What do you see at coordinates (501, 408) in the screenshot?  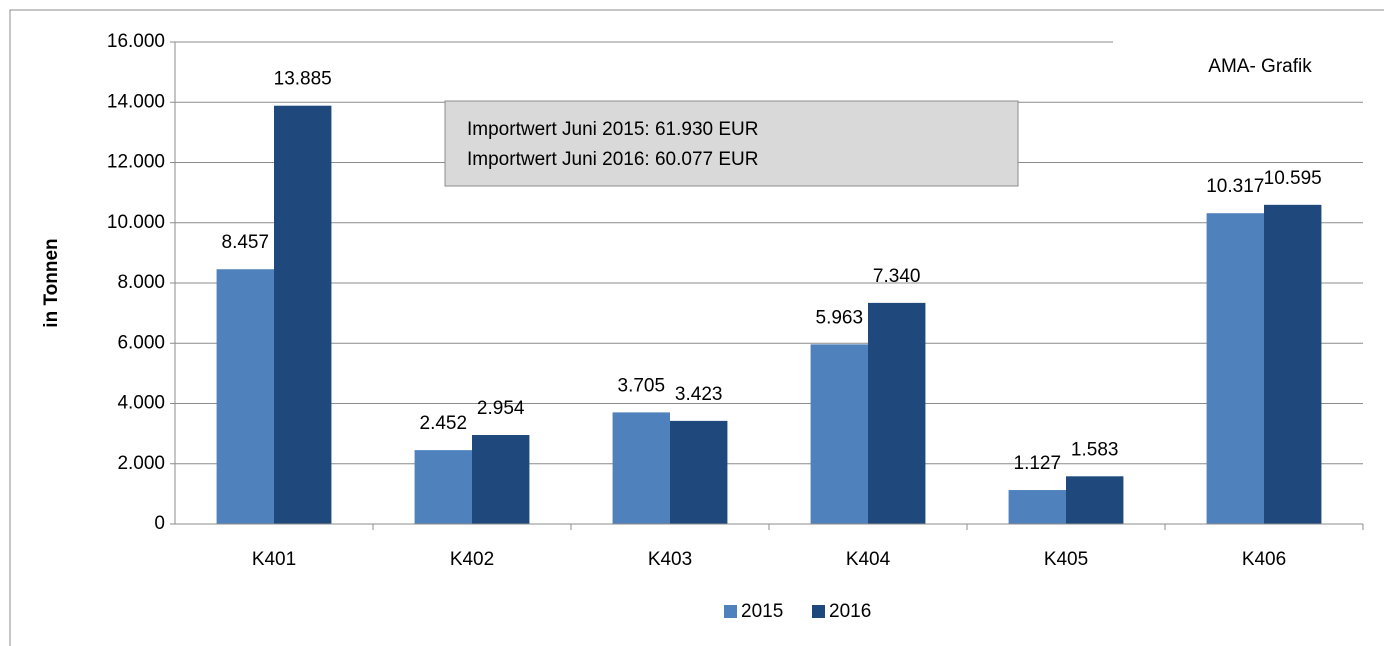 I see `data-label: 2.954` at bounding box center [501, 408].